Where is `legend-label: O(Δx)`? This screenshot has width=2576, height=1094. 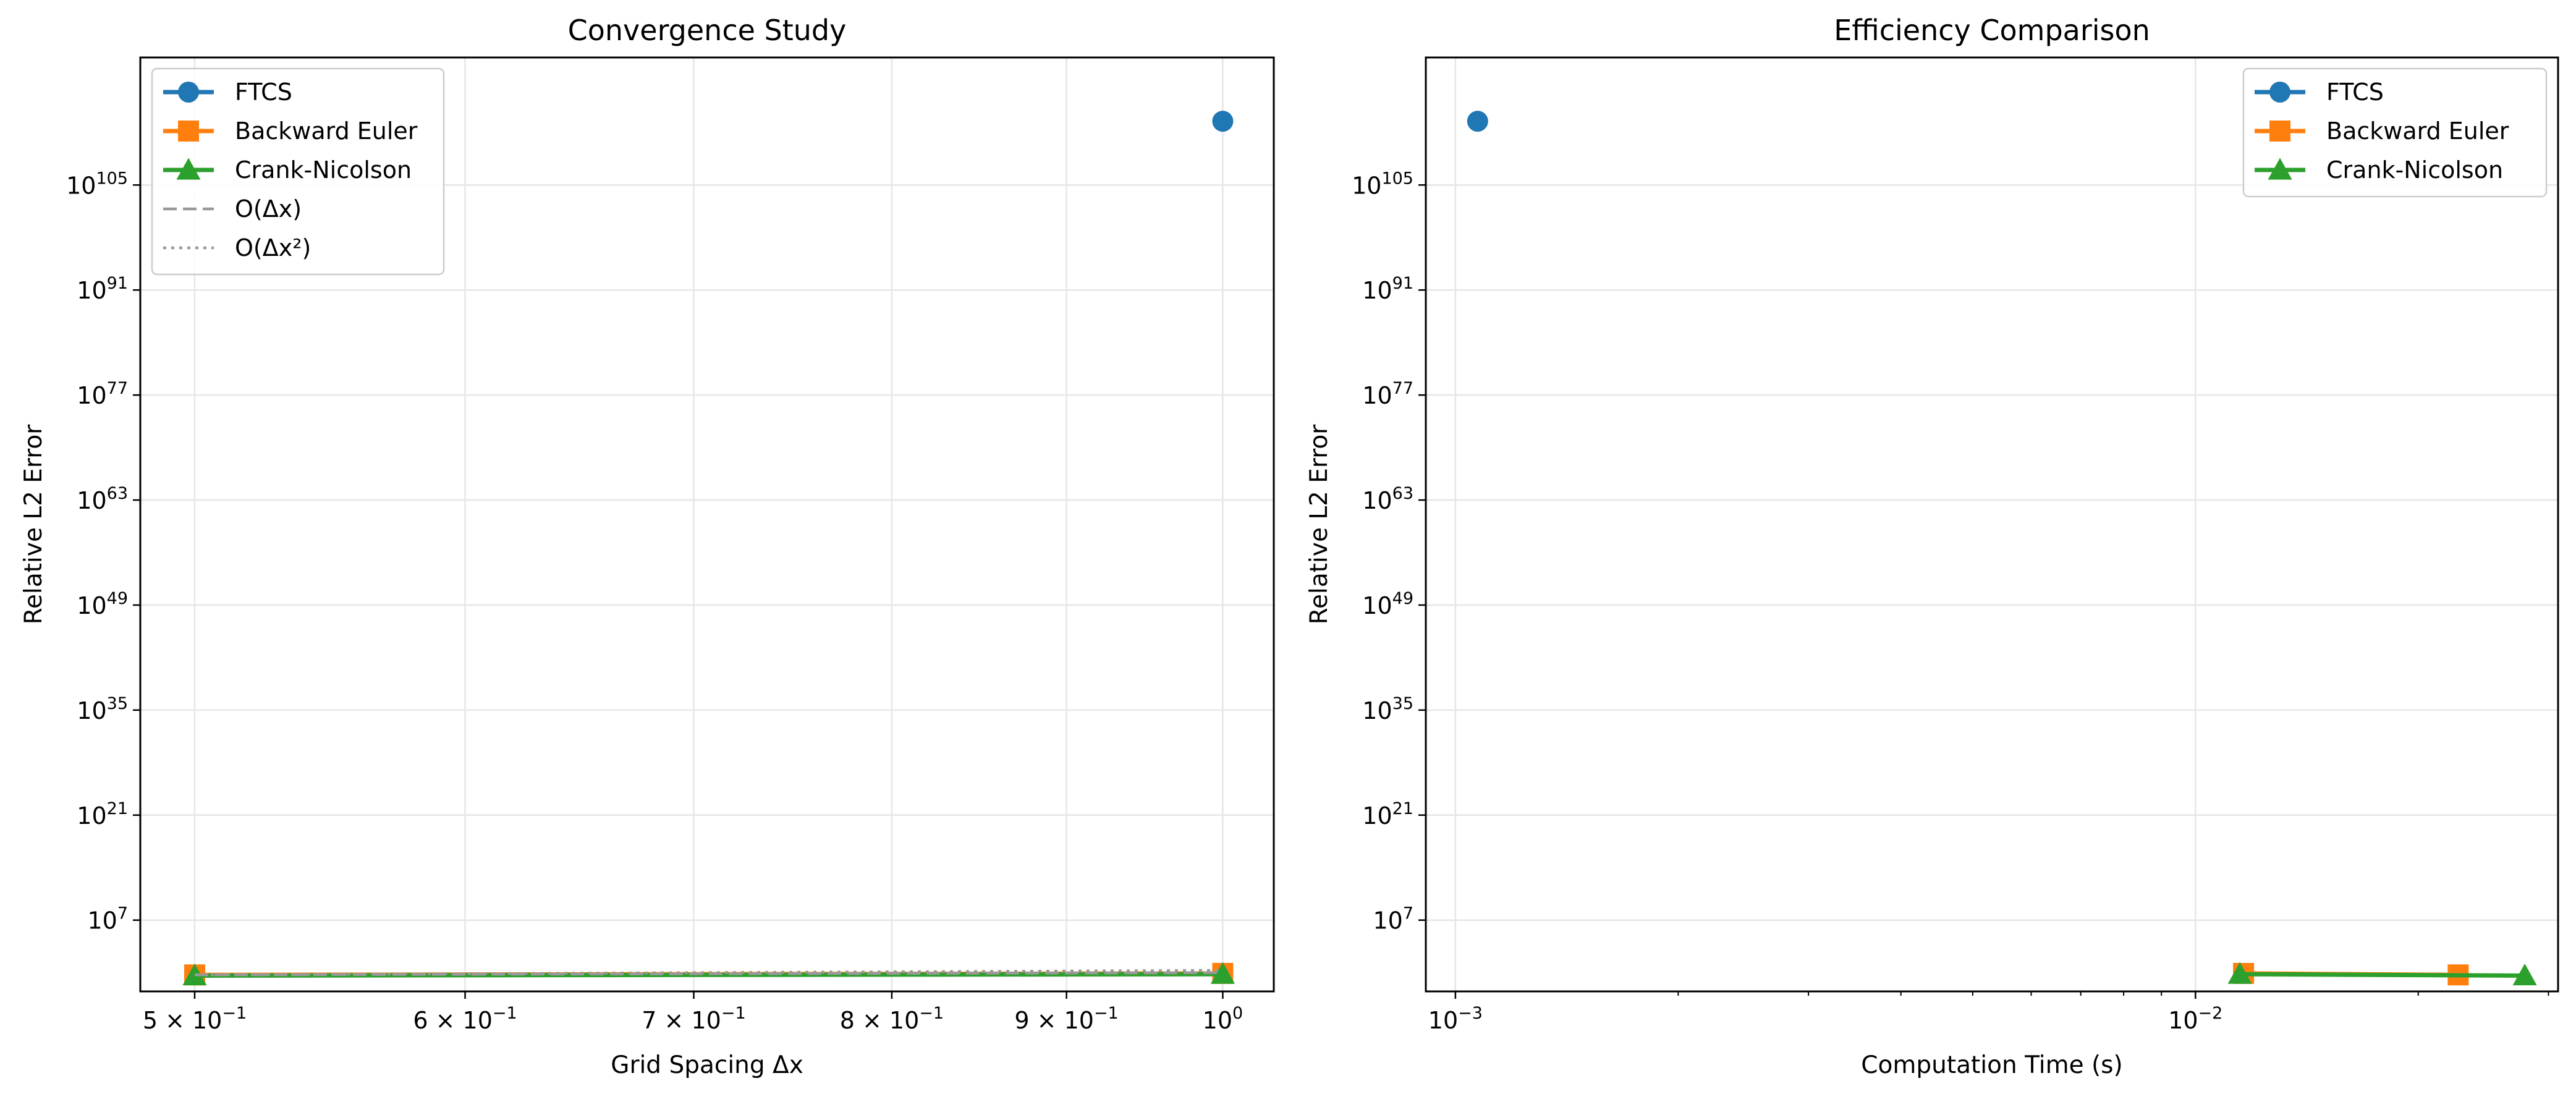
legend-label: O(Δx) is located at coordinates (268, 209).